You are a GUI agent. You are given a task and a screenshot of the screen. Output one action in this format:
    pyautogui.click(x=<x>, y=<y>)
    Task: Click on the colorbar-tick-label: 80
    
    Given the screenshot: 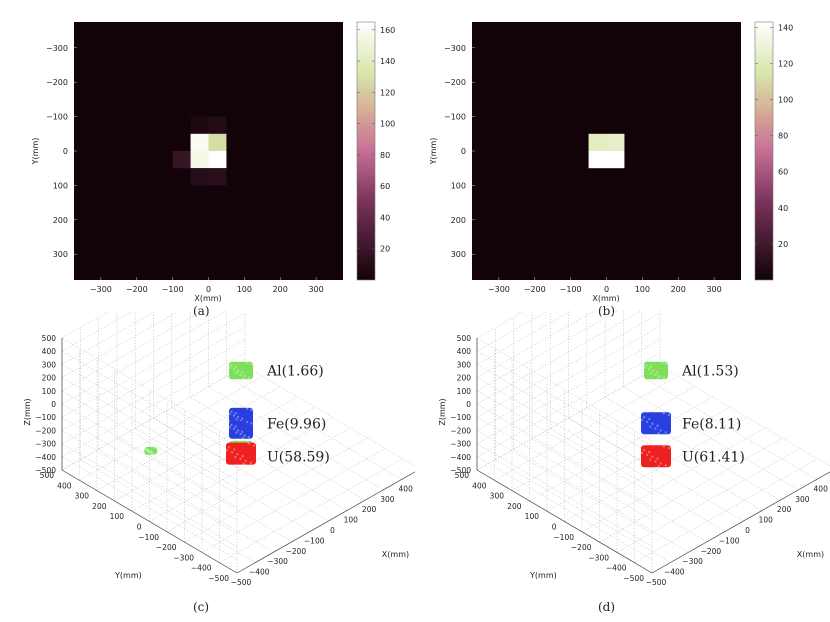 What is the action you would take?
    pyautogui.click(x=783, y=136)
    